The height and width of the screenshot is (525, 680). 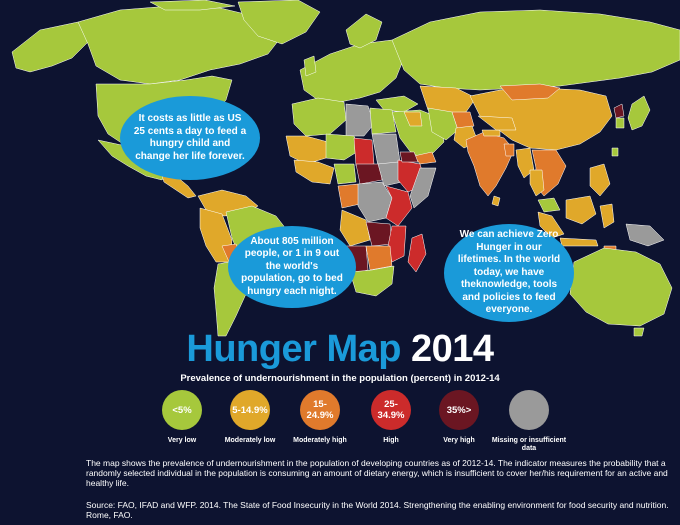 I want to click on region-india, so click(x=490, y=164).